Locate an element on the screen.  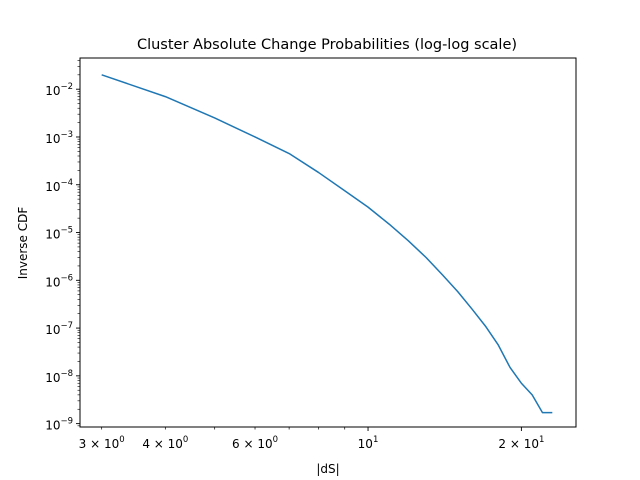
y-tick-label: 10⁻⁸ is located at coordinates (59, 377).